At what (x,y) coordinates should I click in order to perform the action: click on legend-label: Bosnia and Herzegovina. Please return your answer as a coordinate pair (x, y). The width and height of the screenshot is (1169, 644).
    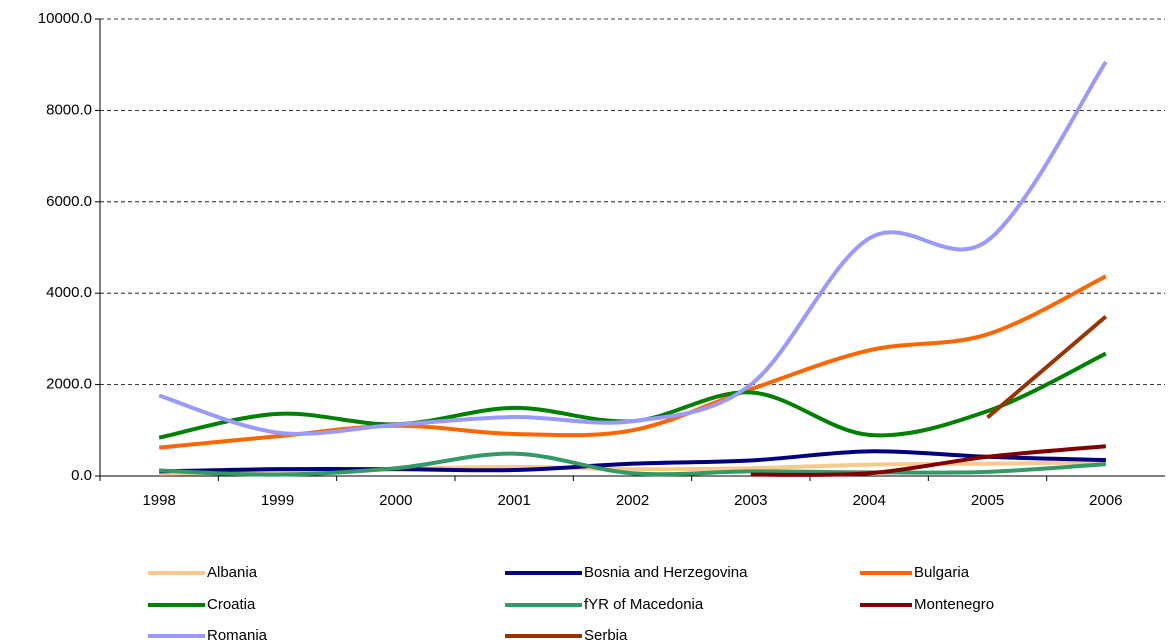
    Looking at the image, I should click on (666, 572).